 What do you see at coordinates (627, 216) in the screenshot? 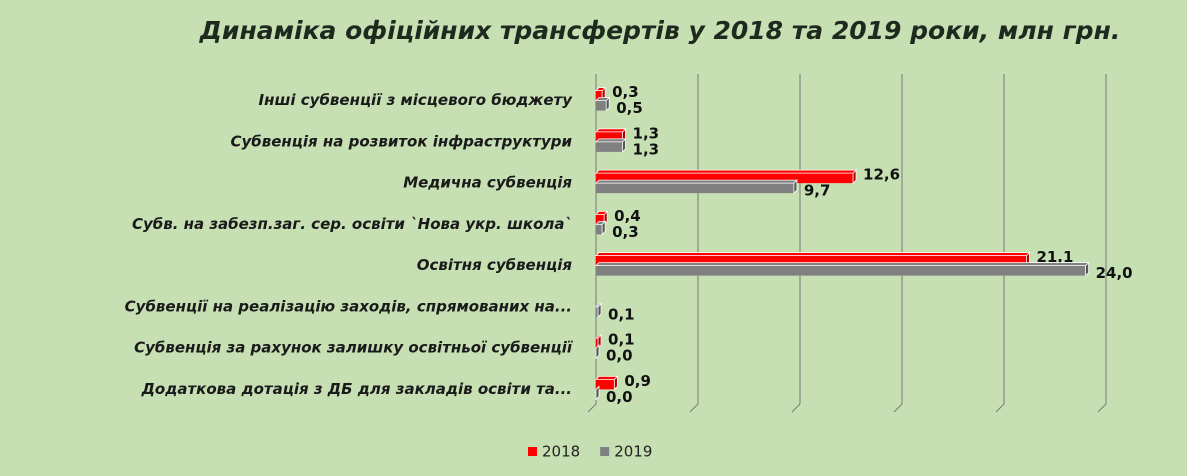
I see `value-label: 0,4` at bounding box center [627, 216].